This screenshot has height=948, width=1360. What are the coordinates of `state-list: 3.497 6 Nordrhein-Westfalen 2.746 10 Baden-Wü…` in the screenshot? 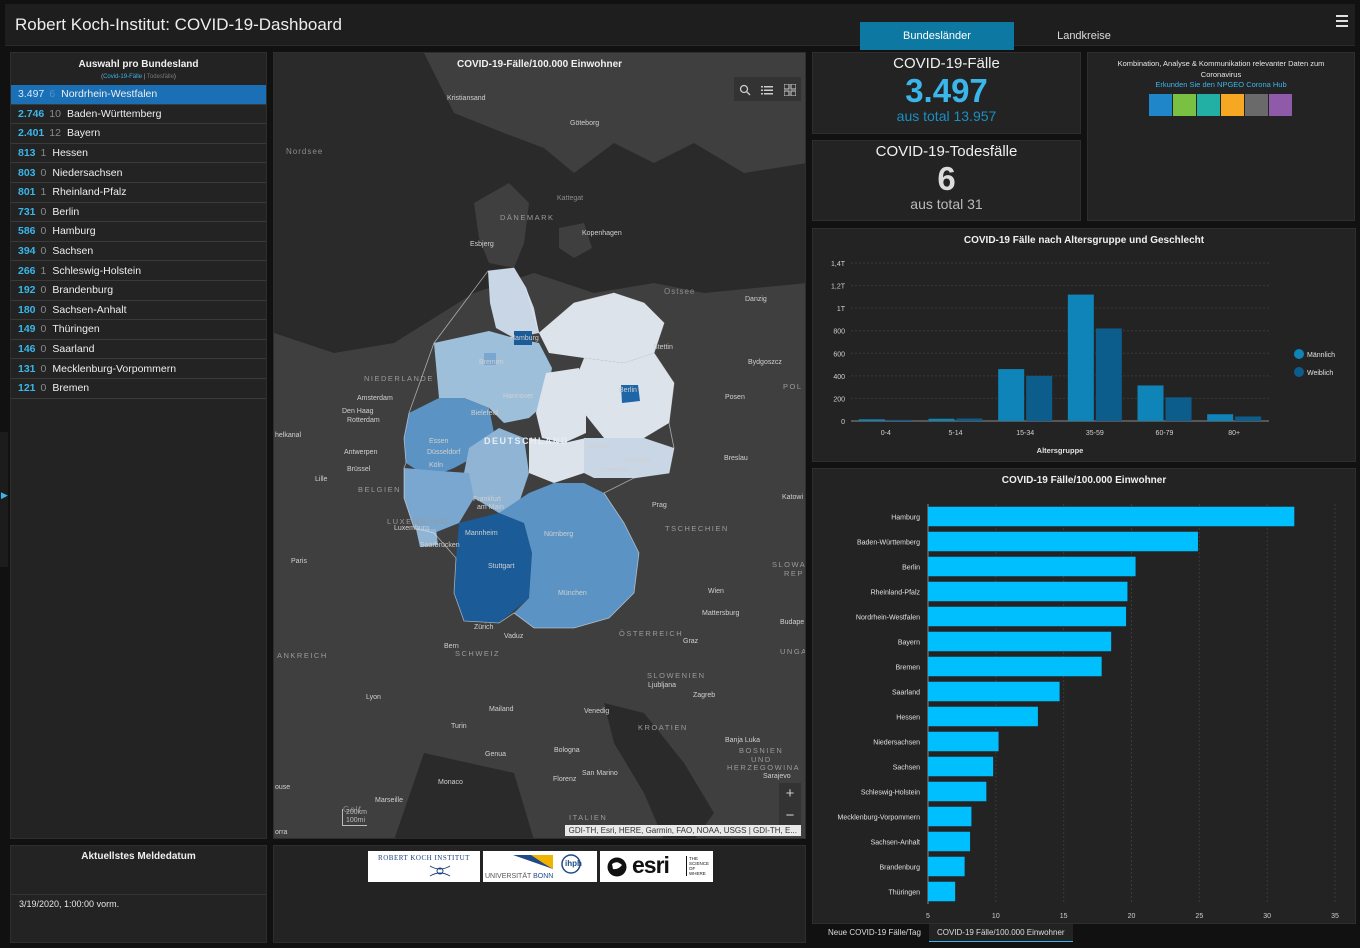 It's located at (138, 242).